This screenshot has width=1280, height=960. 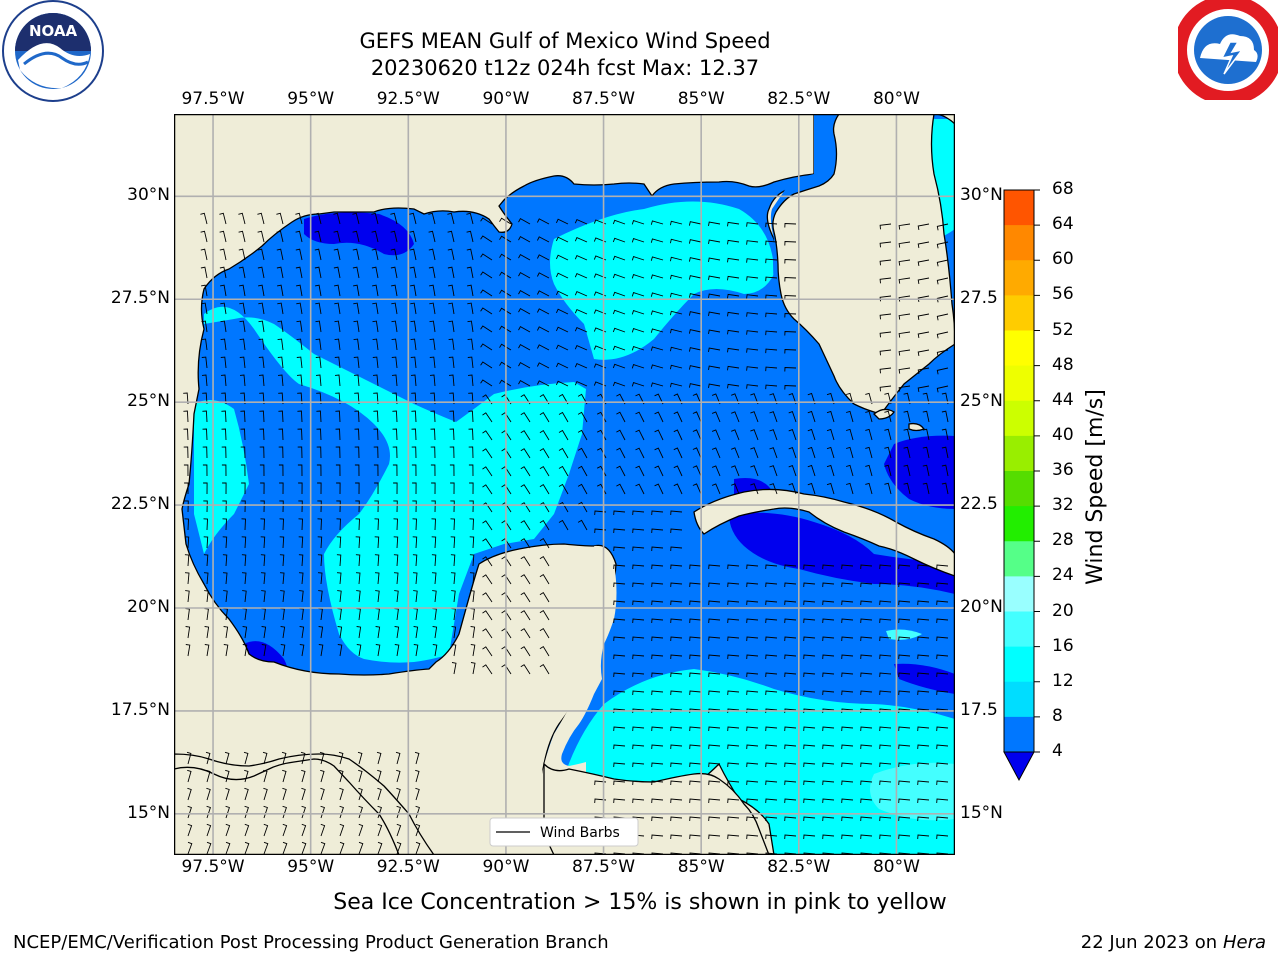 I want to click on x-tick-label-bottom: 92.5°W, so click(x=408, y=867).